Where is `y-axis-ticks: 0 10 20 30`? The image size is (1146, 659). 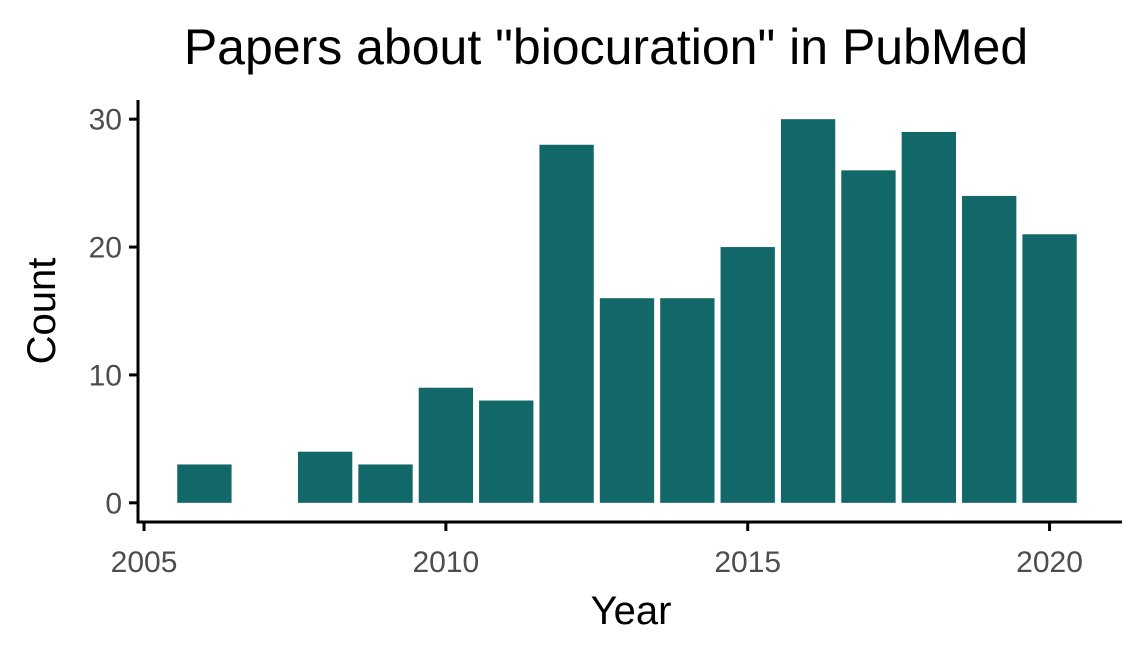 y-axis-ticks: 0 10 20 30 is located at coordinates (113, 312).